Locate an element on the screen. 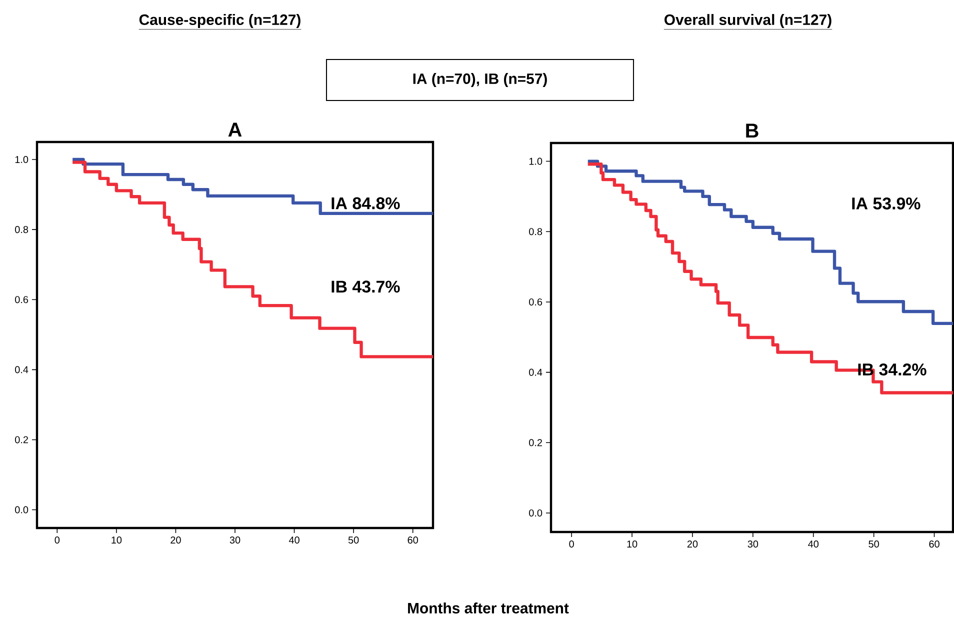 This screenshot has height=626, width=954. annotation: IA 84.8% is located at coordinates (366, 203).